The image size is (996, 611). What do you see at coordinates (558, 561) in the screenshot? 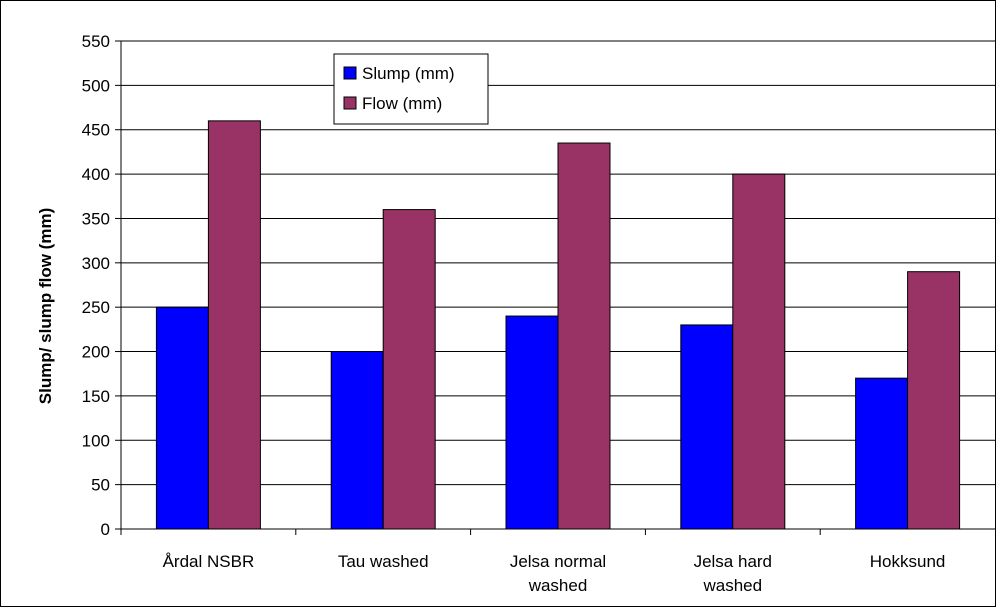
I see `x-category-label: Jelsa normal` at bounding box center [558, 561].